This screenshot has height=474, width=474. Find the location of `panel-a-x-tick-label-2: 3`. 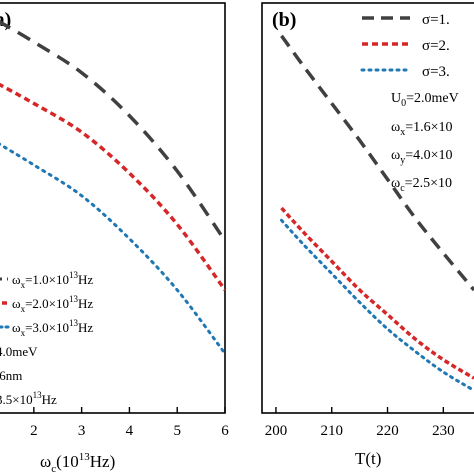

panel-a-x-tick-label-2: 3 is located at coordinates (82, 431).